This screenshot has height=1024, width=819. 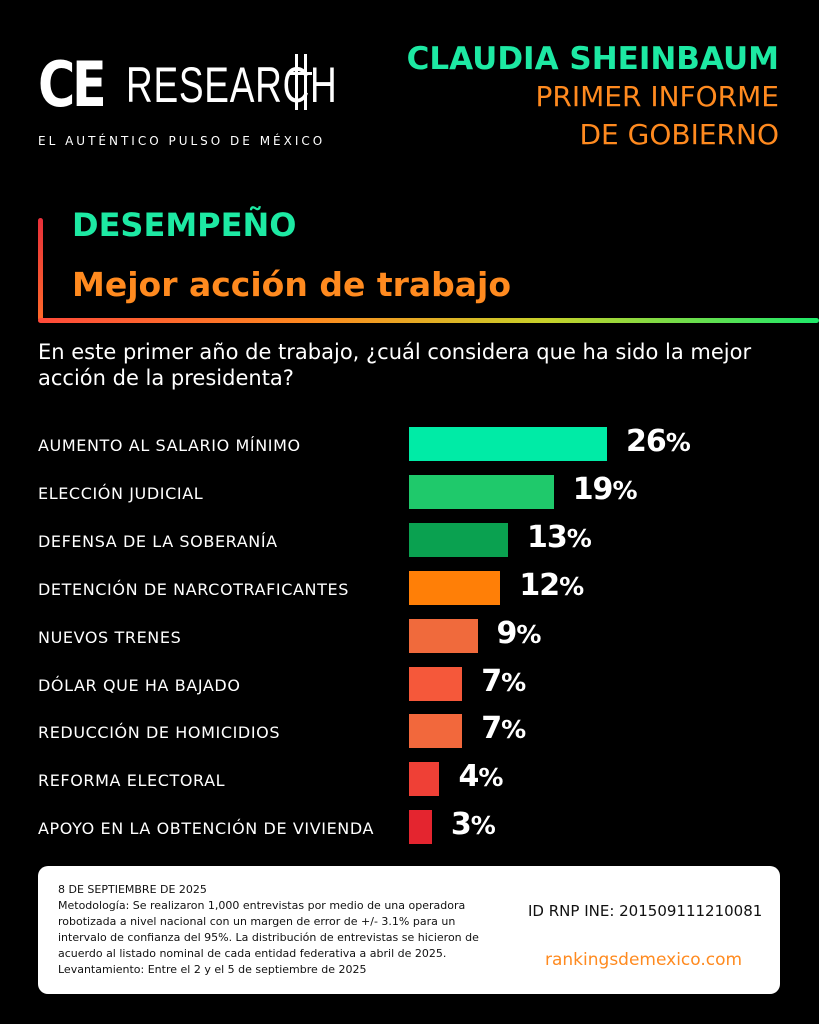 I want to click on bar-value-label: 3%, so click(x=473, y=825).